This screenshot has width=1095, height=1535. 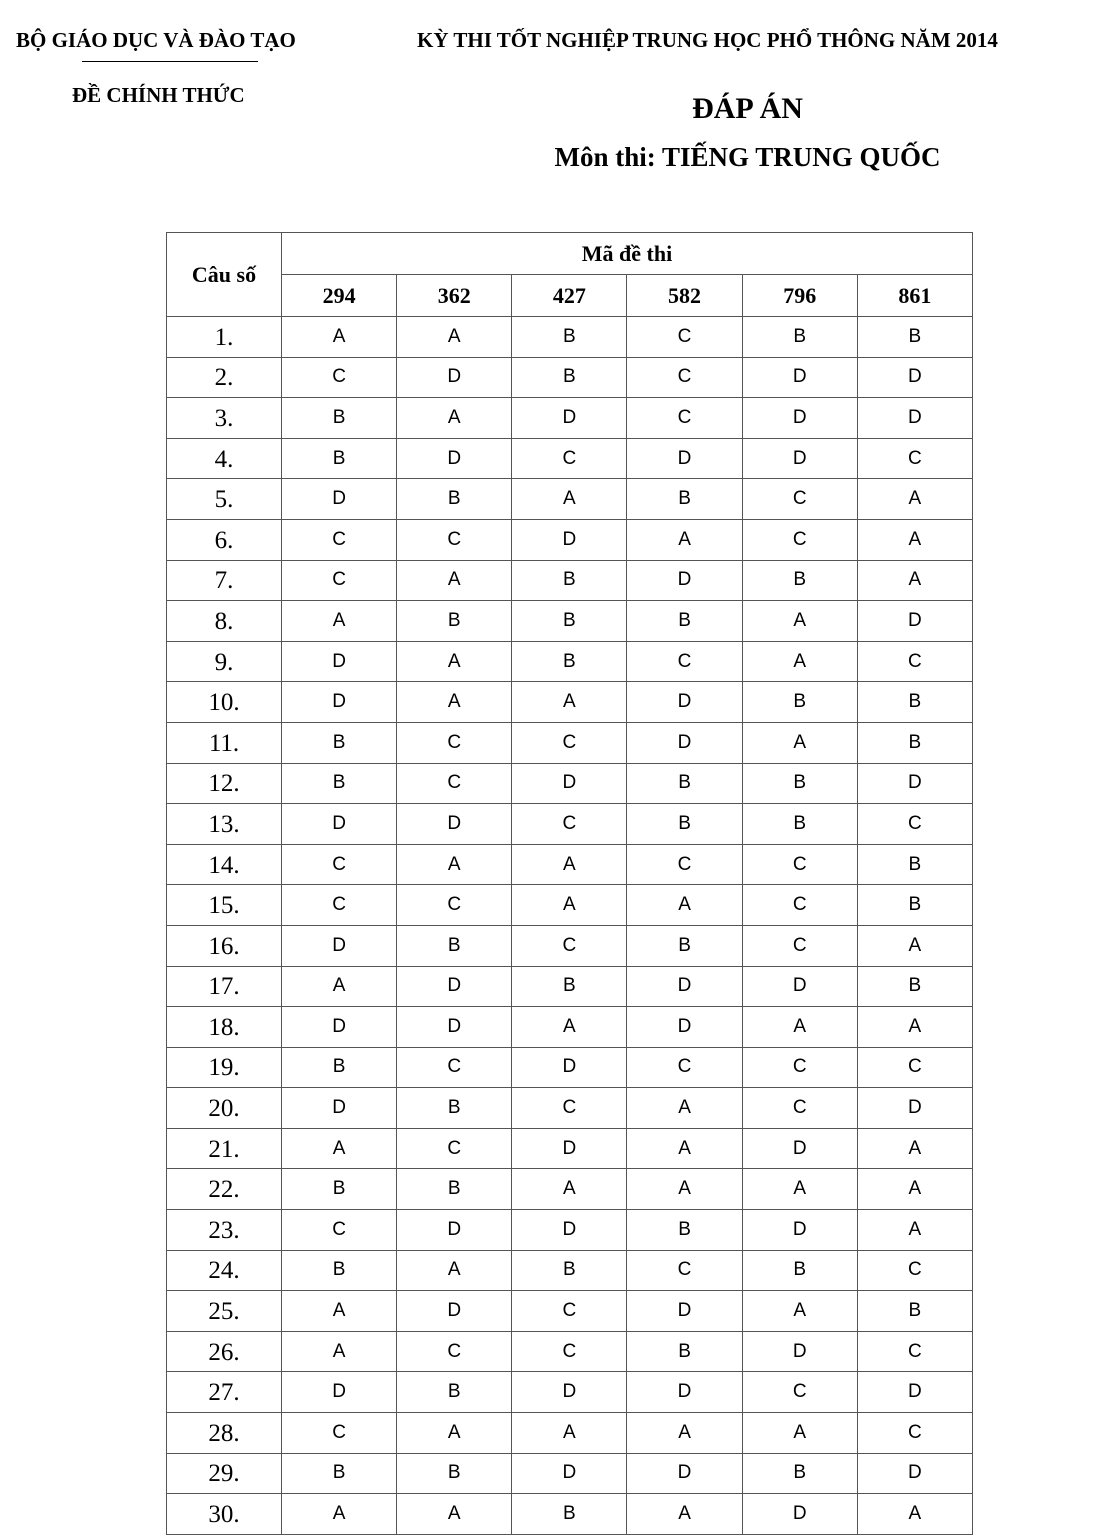 I want to click on table-row: 6. C C D A C A, so click(x=570, y=539).